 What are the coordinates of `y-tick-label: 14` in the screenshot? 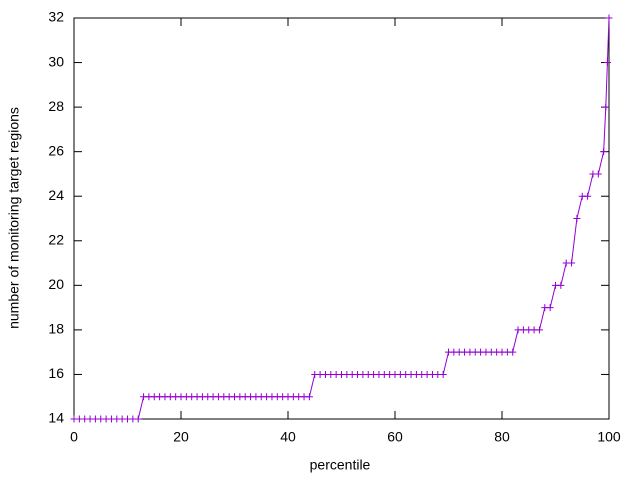 It's located at (56, 418).